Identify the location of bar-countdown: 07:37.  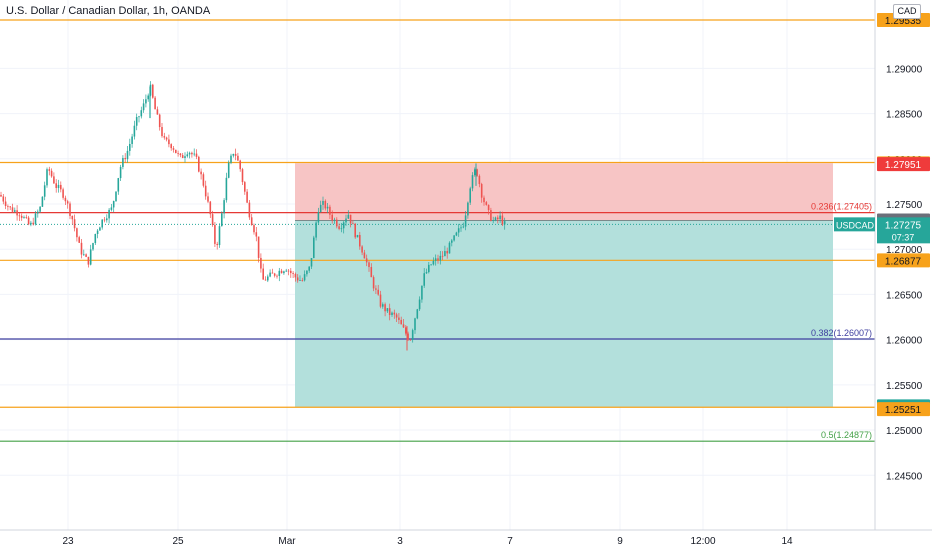
(903, 237).